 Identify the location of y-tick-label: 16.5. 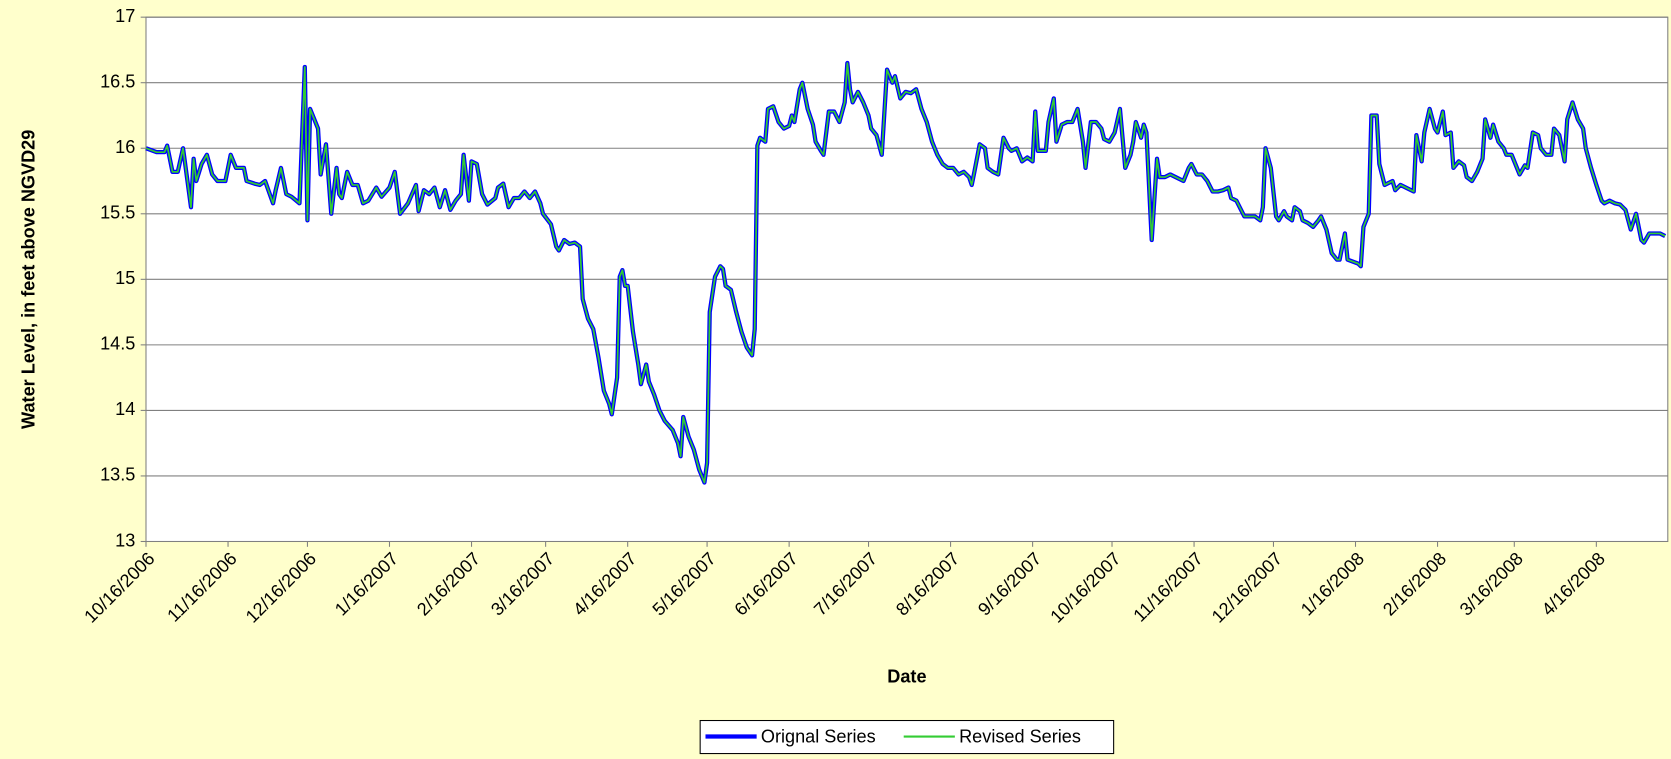
(117, 81).